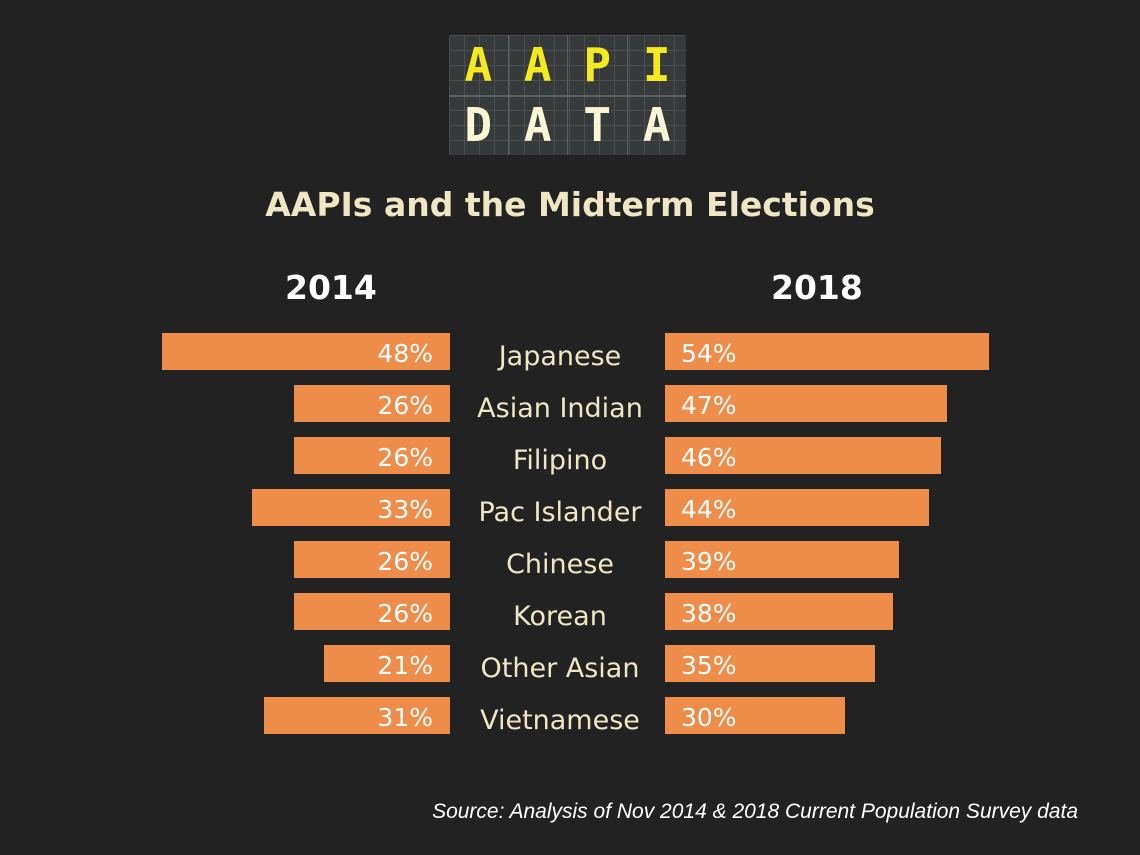 Image resolution: width=1140 pixels, height=855 pixels. Describe the element at coordinates (405, 665) in the screenshot. I see `data-label-2014: 21%` at that location.